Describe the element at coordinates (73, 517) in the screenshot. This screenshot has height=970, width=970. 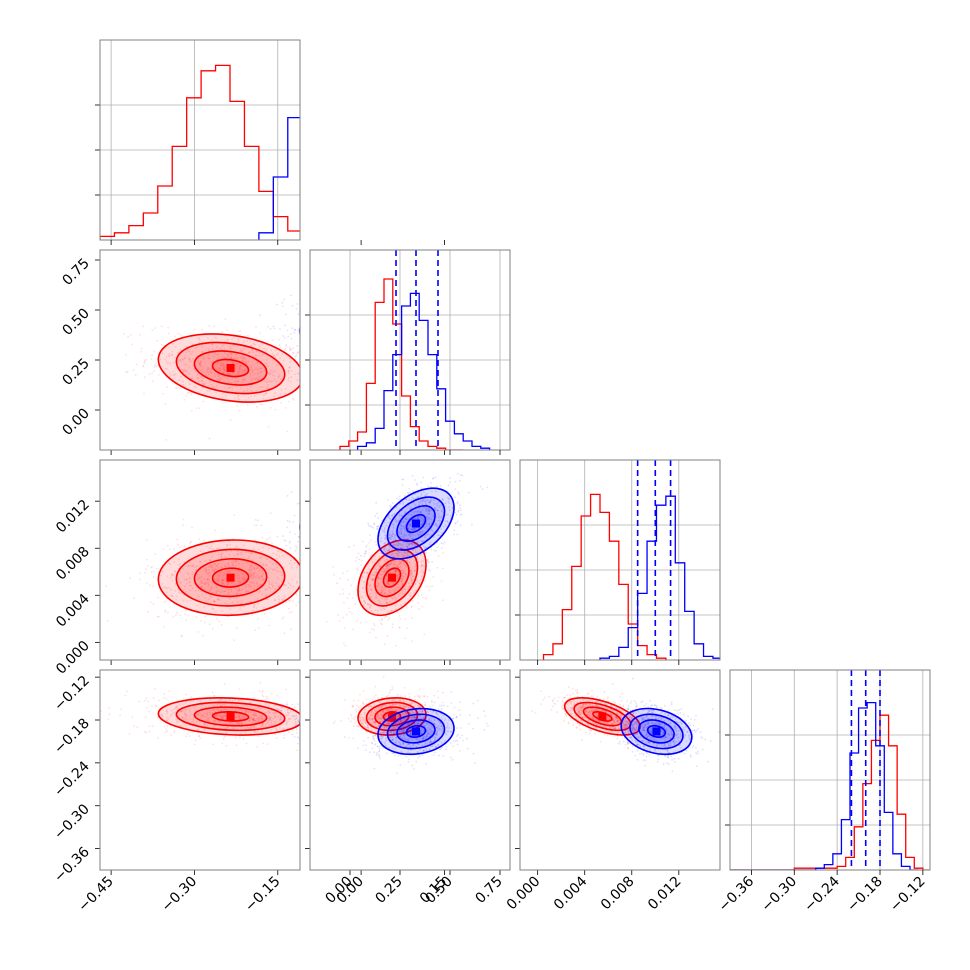
I see `y-tick-label: 0.012` at that location.